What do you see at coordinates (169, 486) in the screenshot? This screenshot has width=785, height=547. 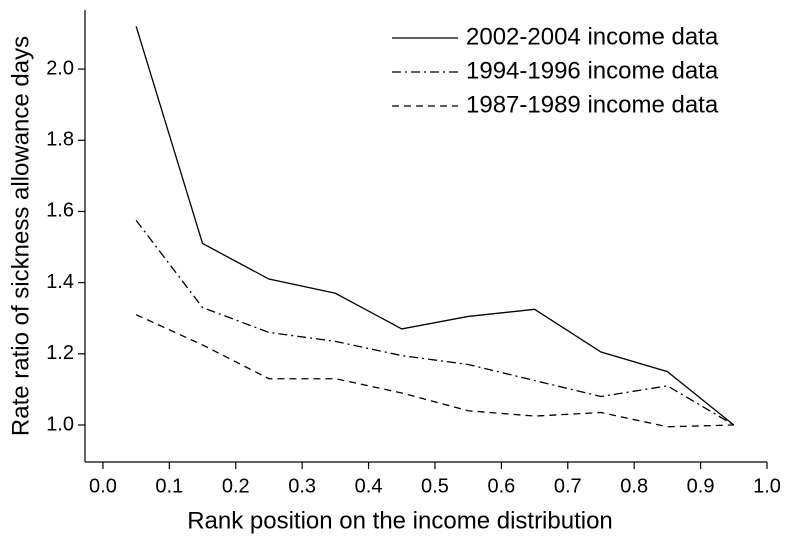 I see `x-tick-label: 0.1` at bounding box center [169, 486].